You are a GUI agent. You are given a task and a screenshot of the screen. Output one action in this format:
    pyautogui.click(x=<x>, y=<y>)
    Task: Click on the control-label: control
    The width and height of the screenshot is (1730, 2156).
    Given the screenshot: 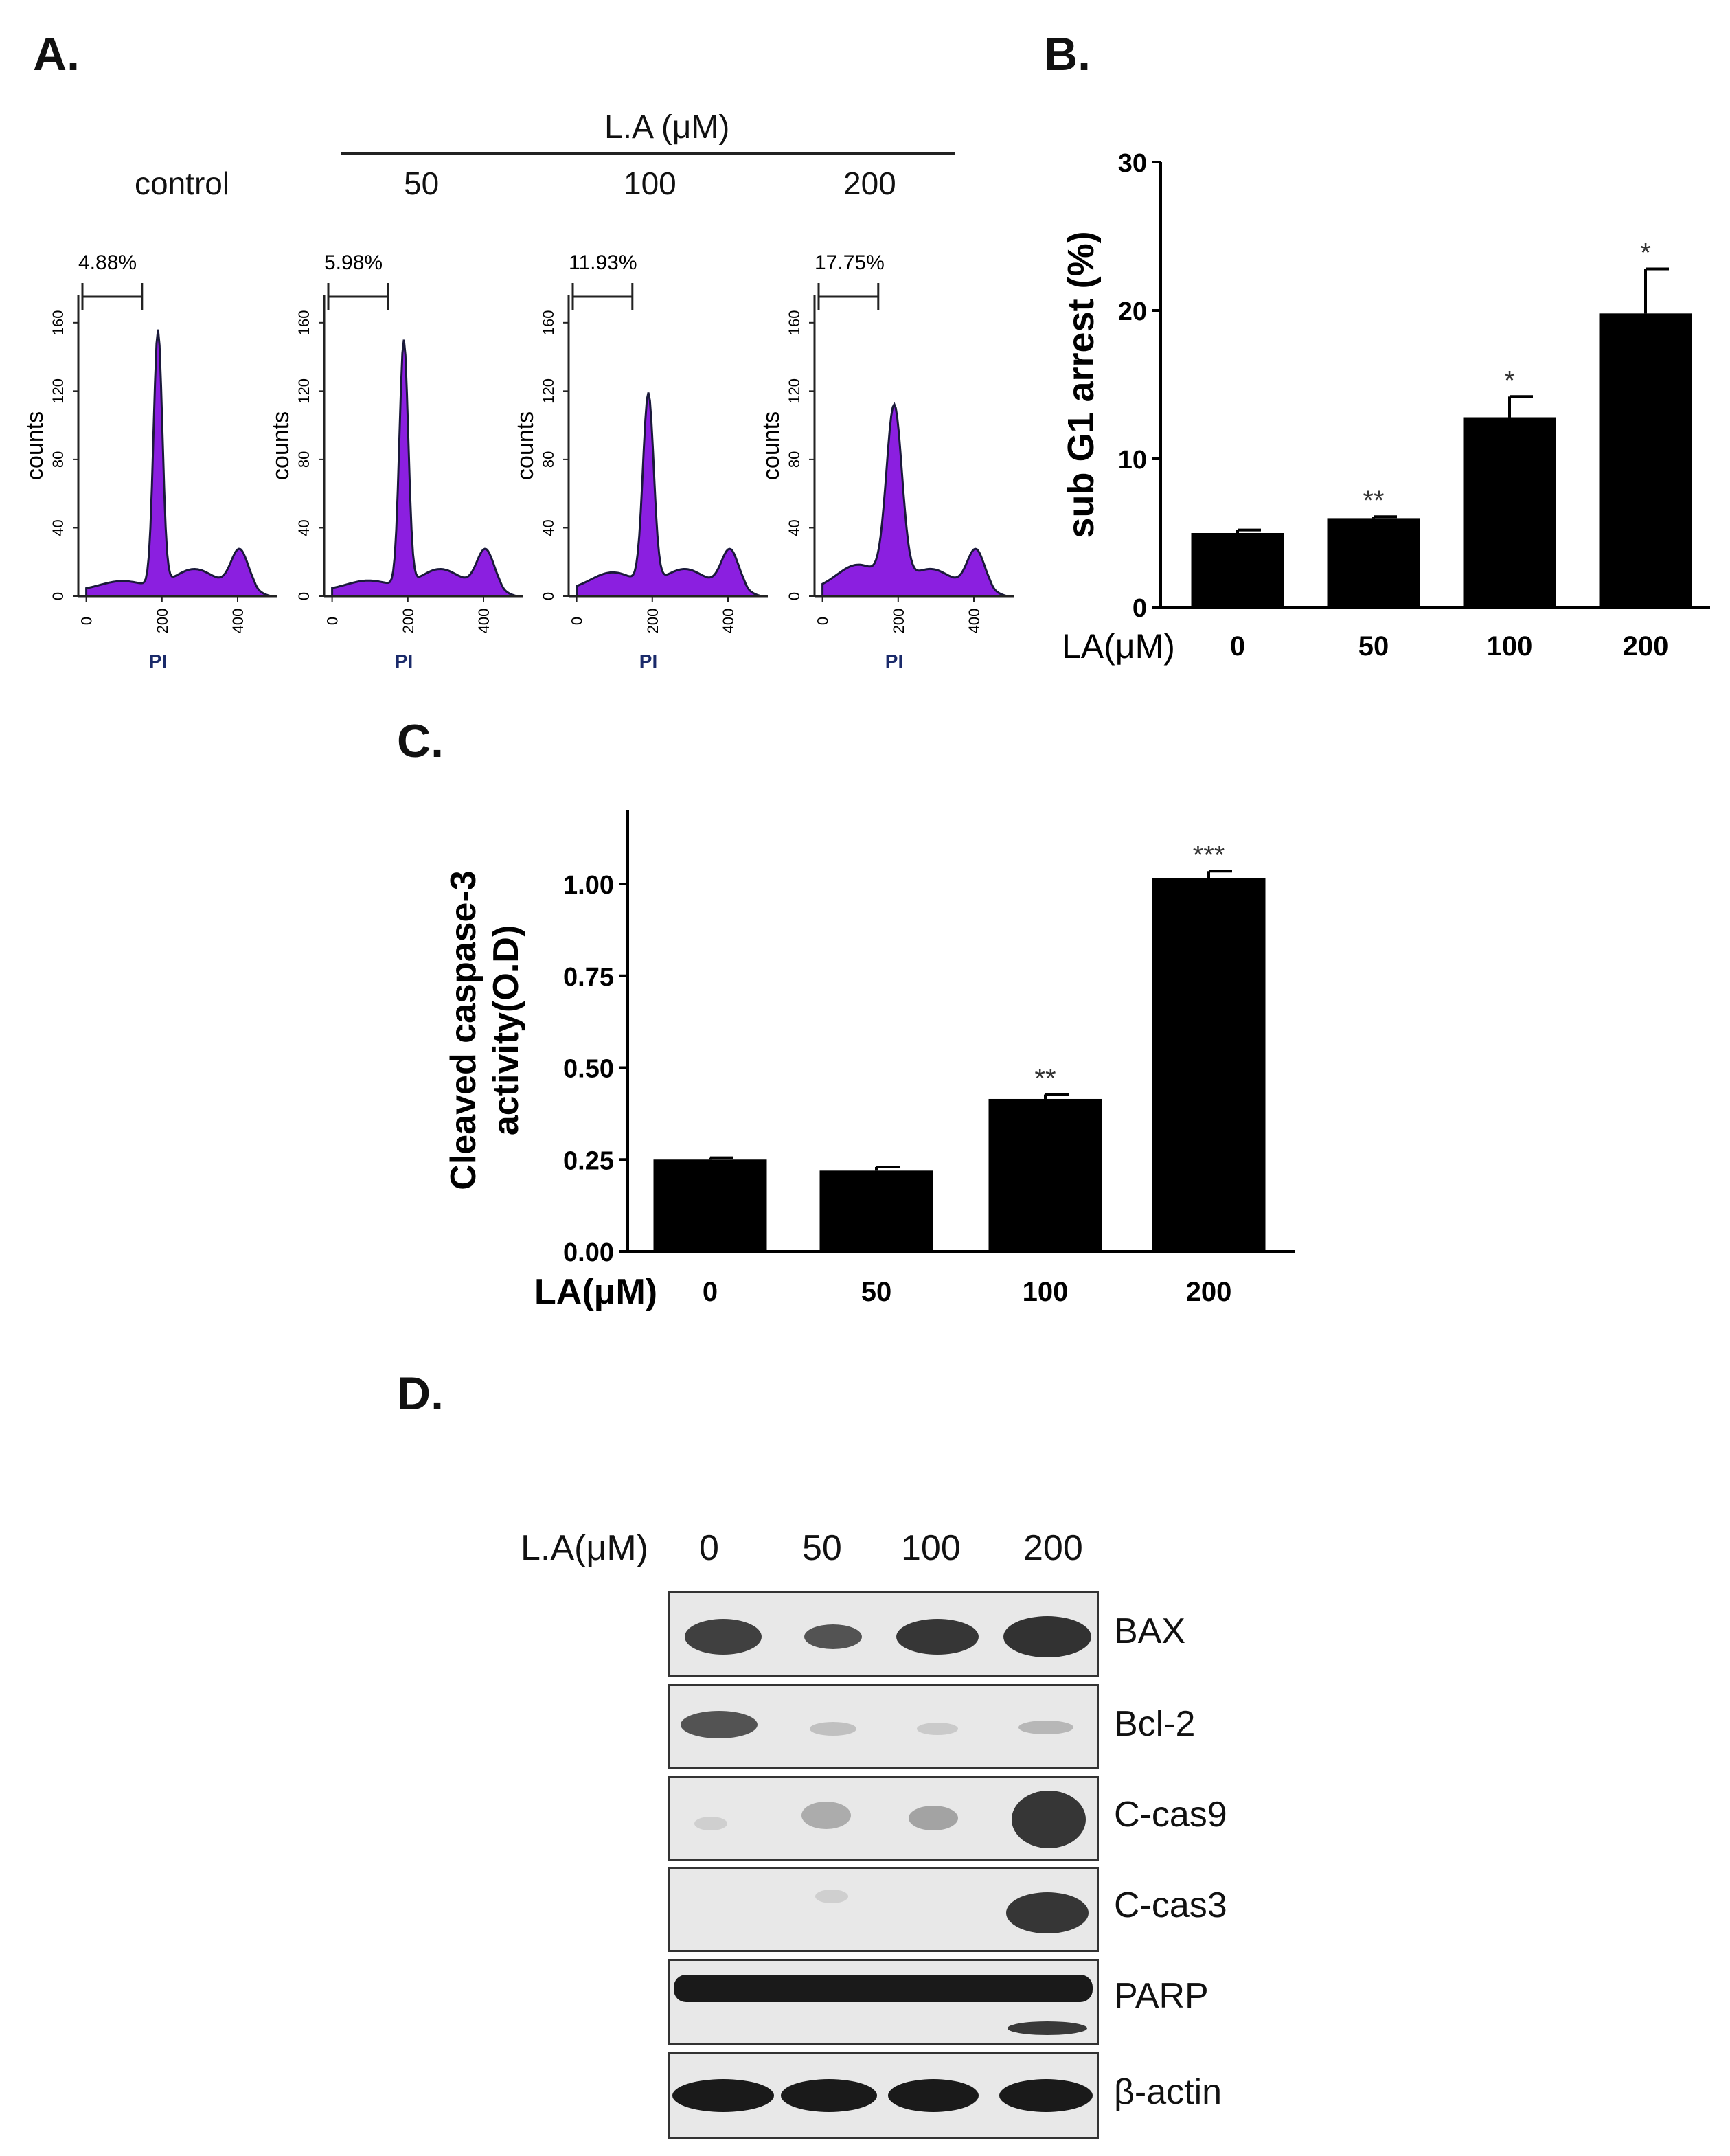 What is the action you would take?
    pyautogui.click(x=182, y=183)
    